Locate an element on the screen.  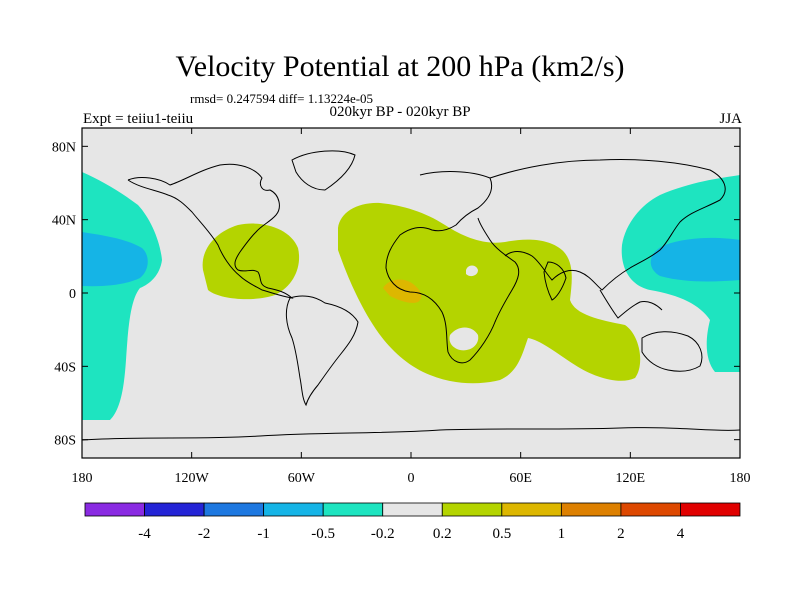
contour-region-central-pacific-core is located at coordinates (115, 259).